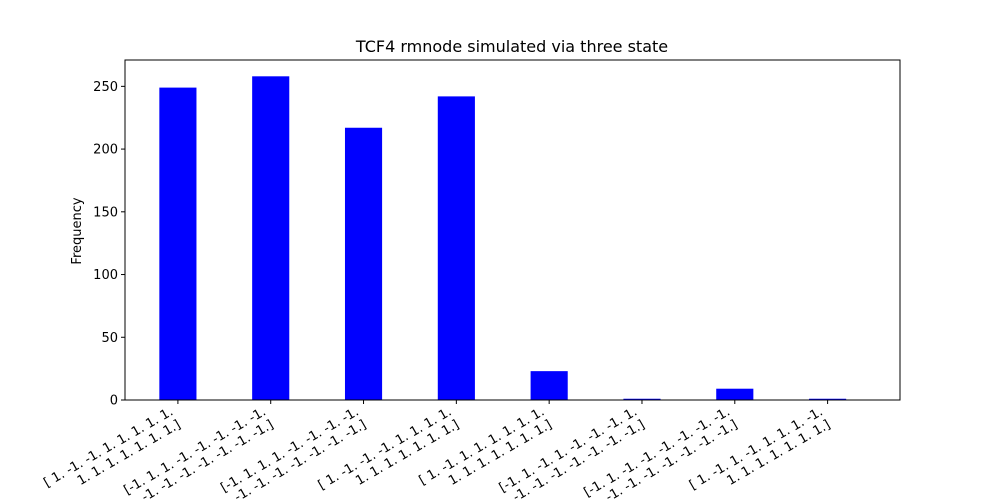  What do you see at coordinates (77, 230) in the screenshot?
I see `y-axis-label: Frequency` at bounding box center [77, 230].